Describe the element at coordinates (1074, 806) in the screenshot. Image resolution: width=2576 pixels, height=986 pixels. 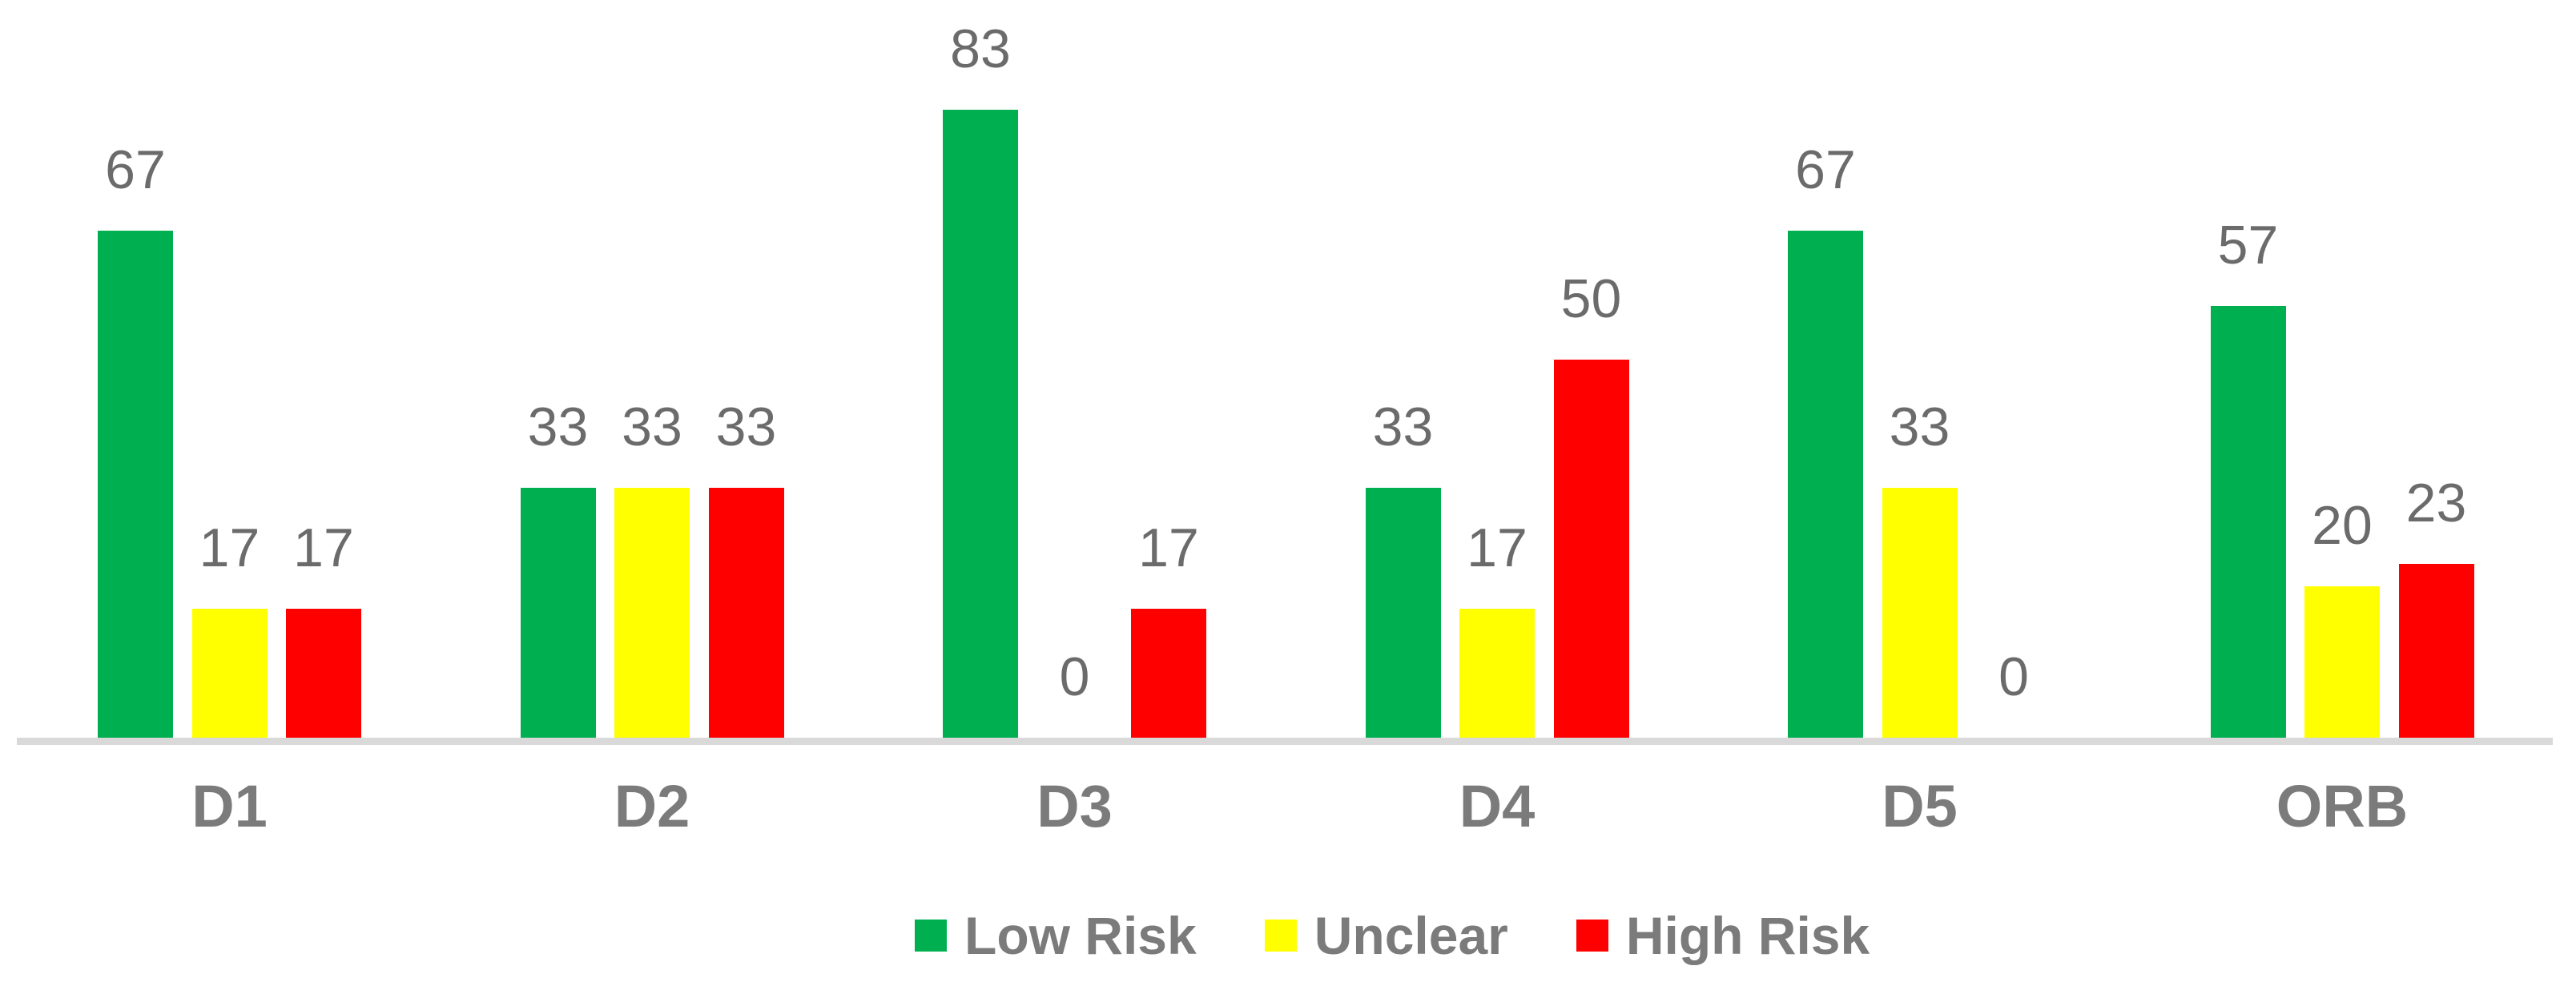
I see `category-label-d3: D3` at that location.